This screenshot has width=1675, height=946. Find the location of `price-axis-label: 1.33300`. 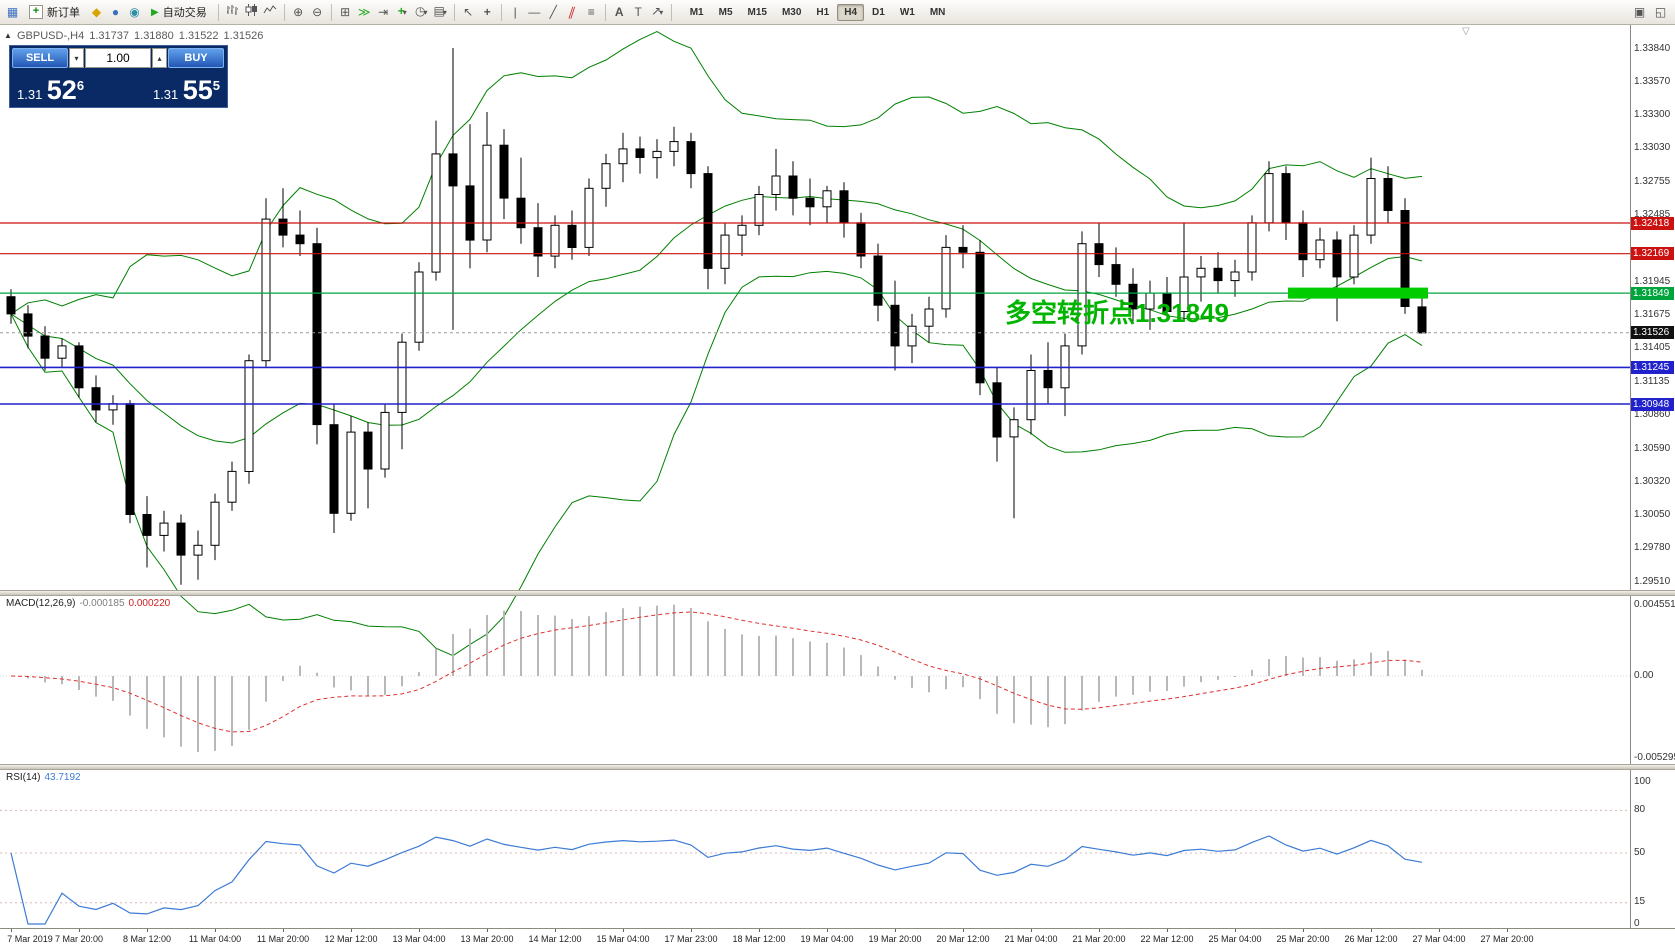

price-axis-label: 1.33300 is located at coordinates (1652, 114).